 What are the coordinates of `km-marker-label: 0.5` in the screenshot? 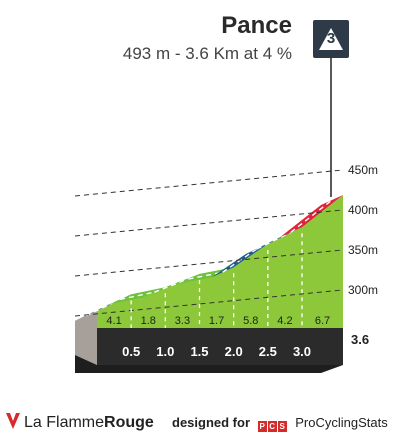 It's located at (131, 351).